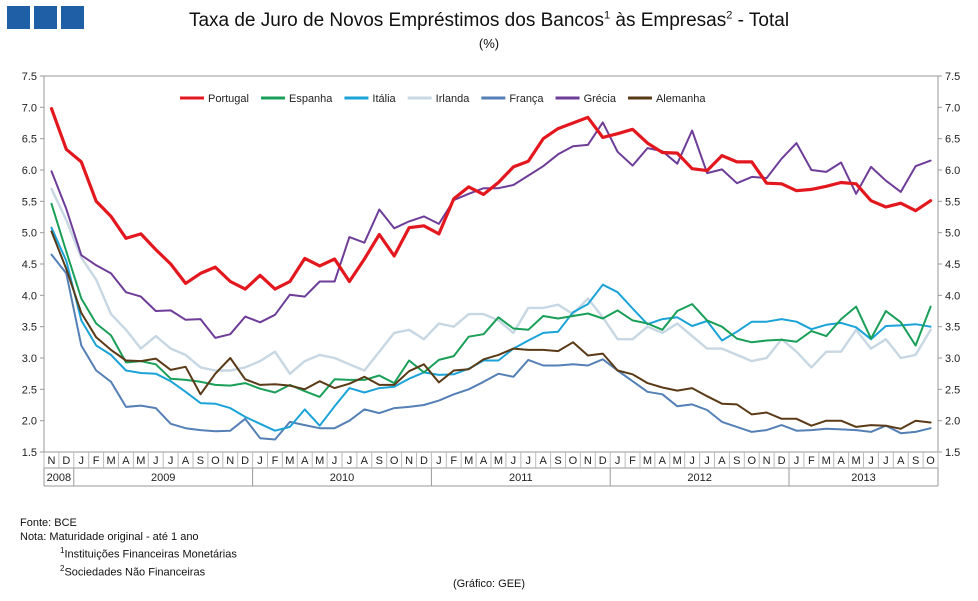 The width and height of the screenshot is (978, 601). Describe the element at coordinates (29, 328) in the screenshot. I see `y-tick-label-left: 3.5` at that location.